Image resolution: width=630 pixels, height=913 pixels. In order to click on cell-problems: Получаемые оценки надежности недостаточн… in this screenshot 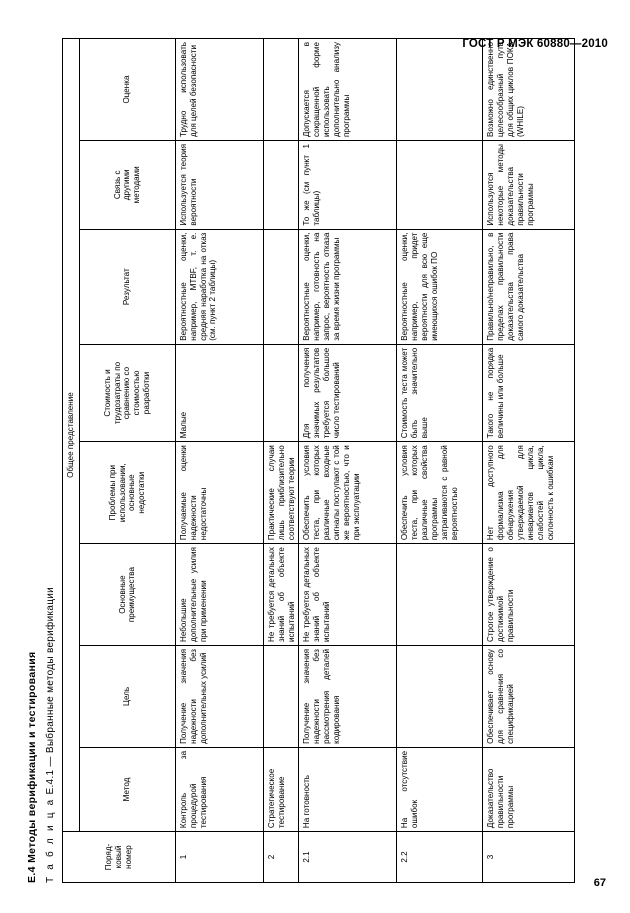, I will do `click(219, 492)`.